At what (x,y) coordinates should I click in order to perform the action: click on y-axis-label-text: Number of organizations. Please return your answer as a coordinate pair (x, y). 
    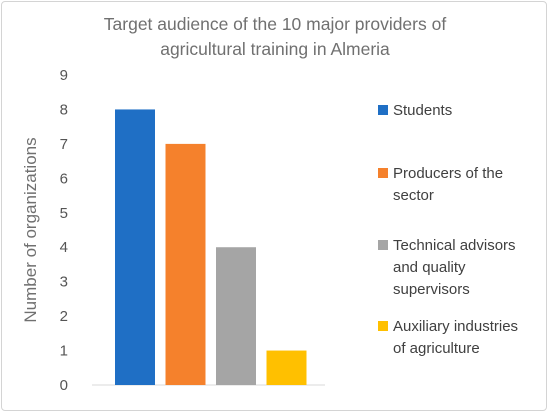
    Looking at the image, I should click on (30, 229).